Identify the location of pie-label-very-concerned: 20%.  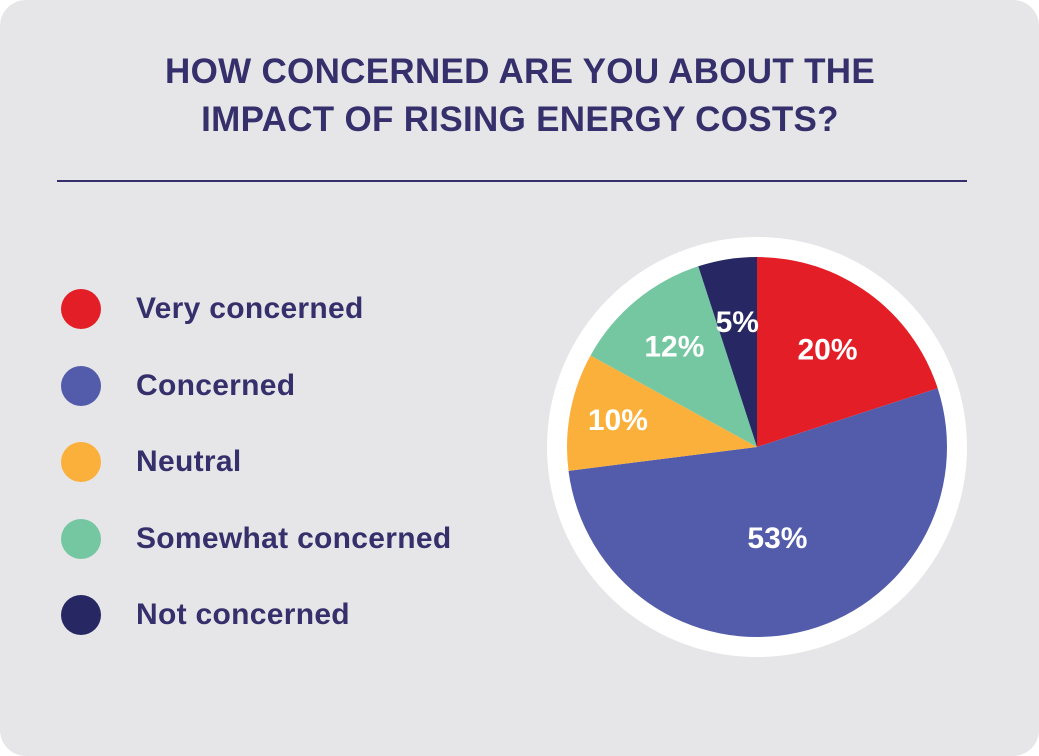
(828, 349).